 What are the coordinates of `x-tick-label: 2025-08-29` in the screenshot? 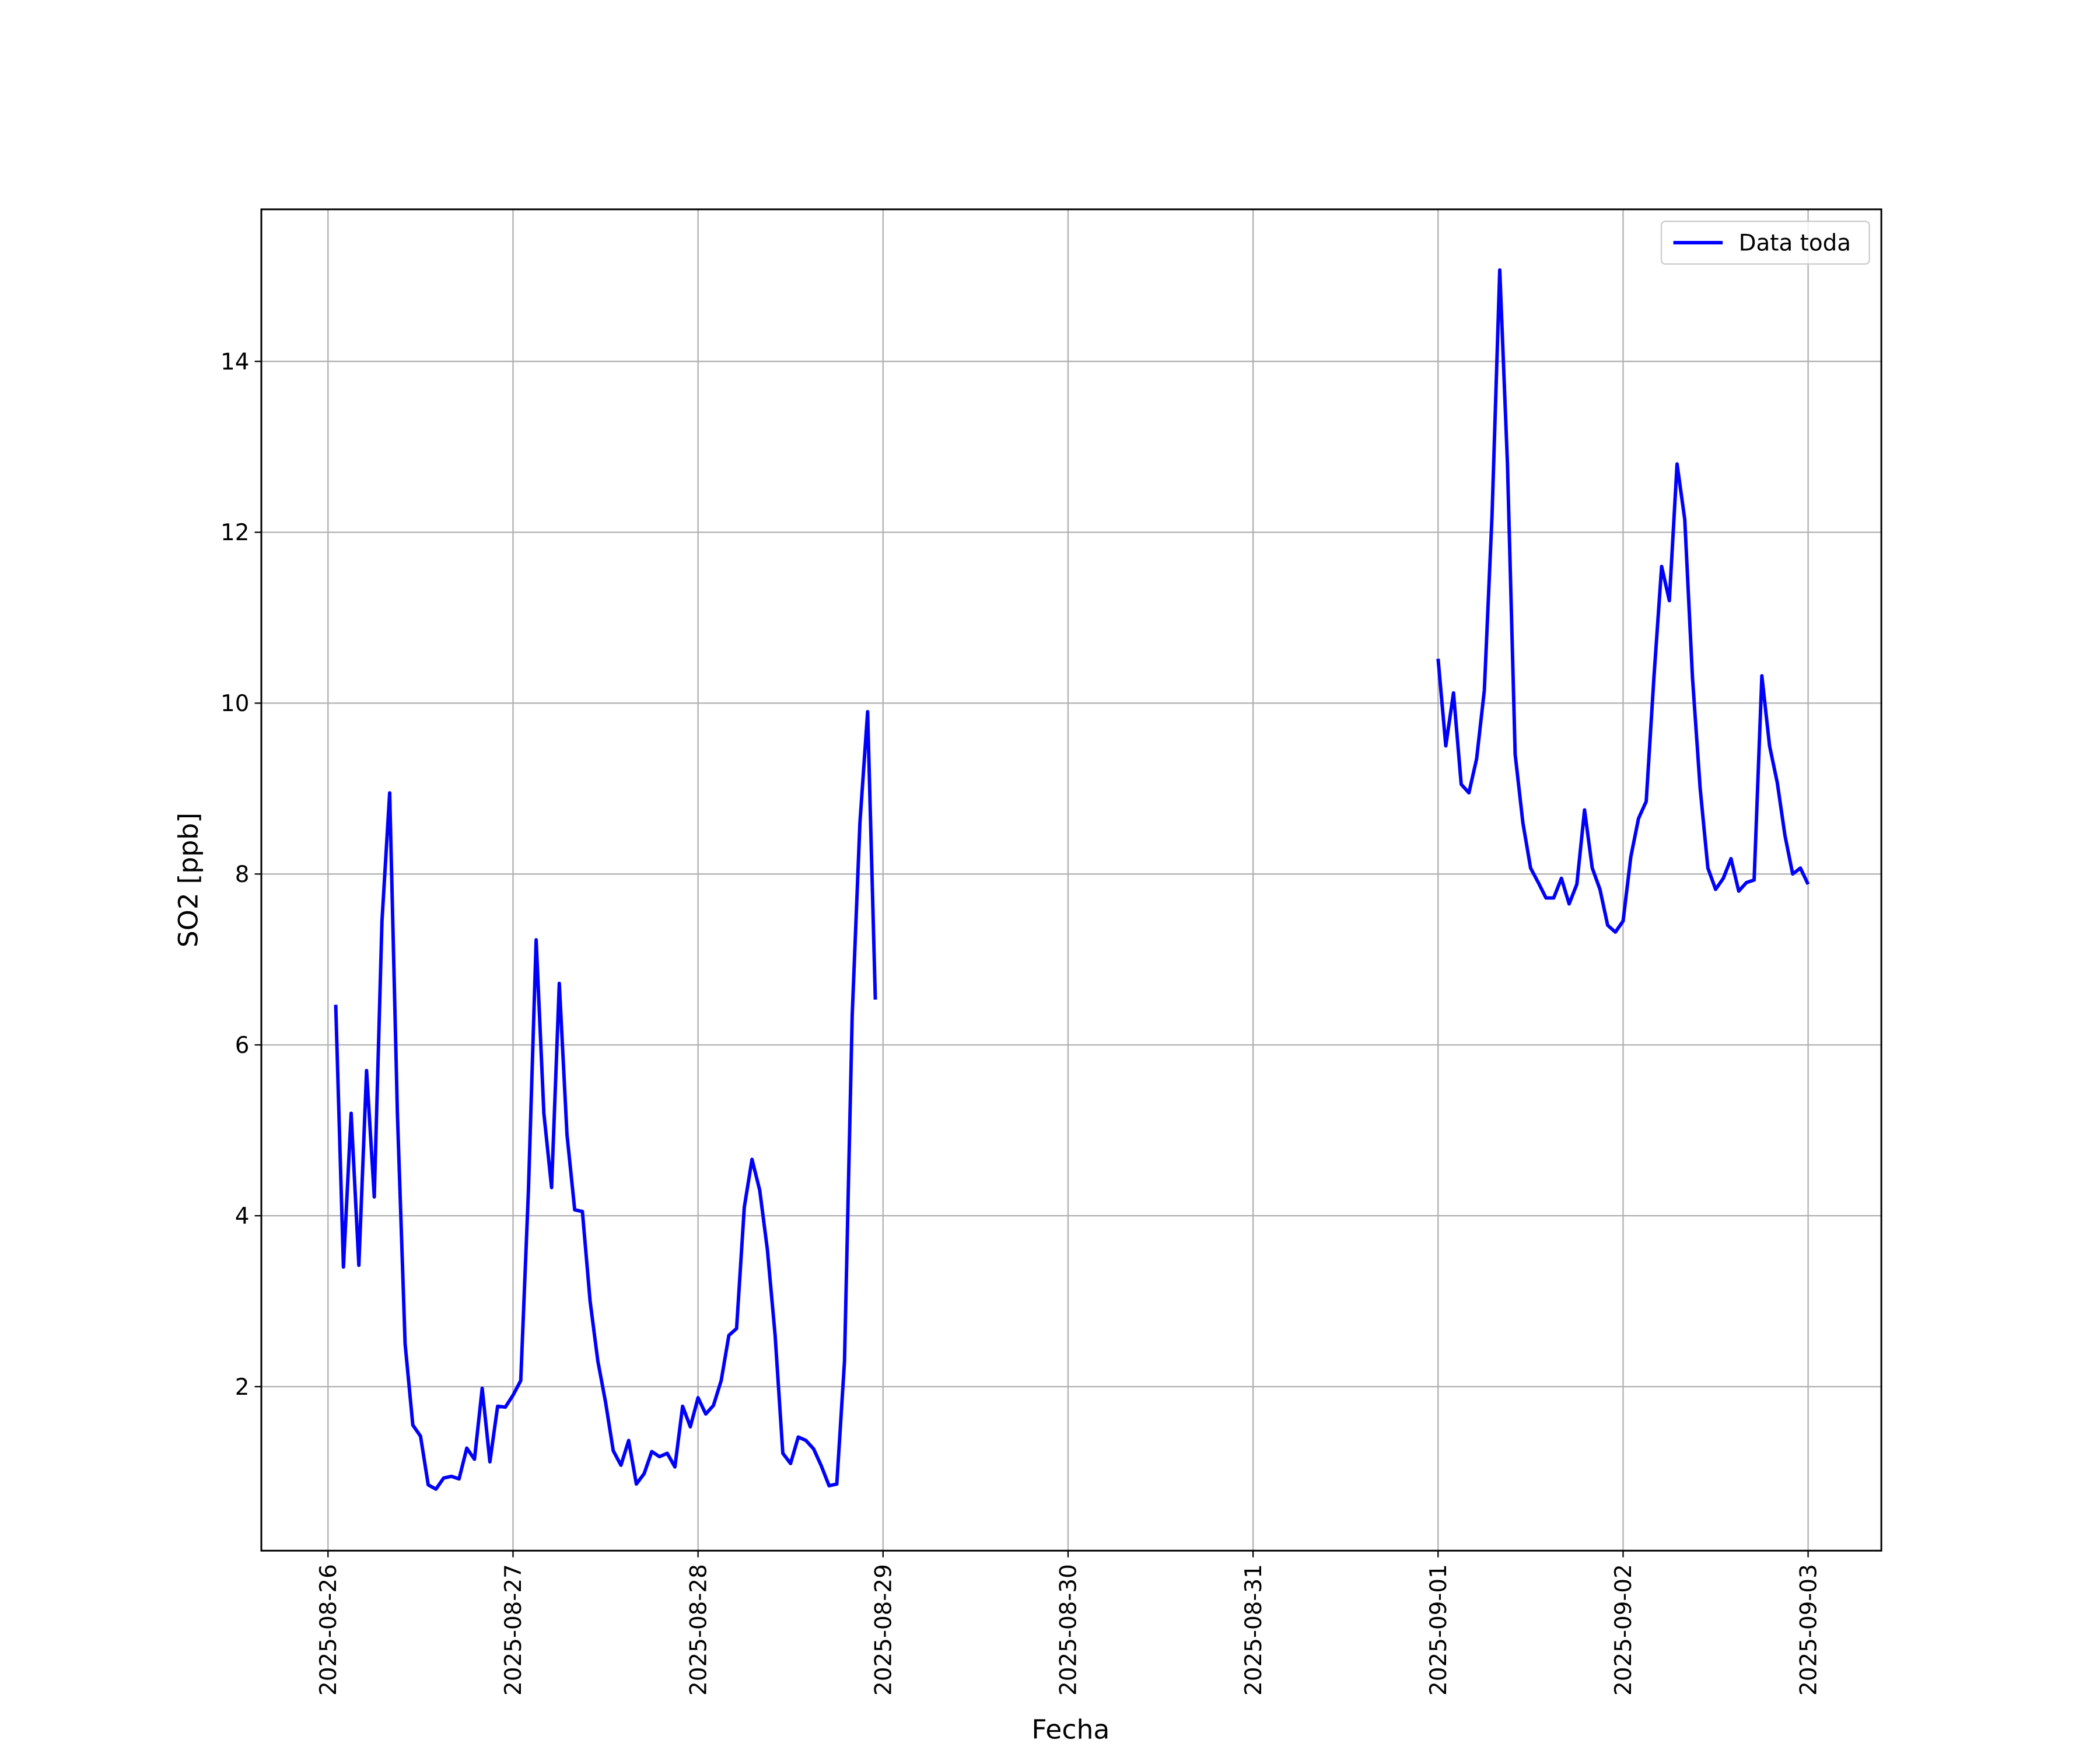 It's located at (884, 1630).